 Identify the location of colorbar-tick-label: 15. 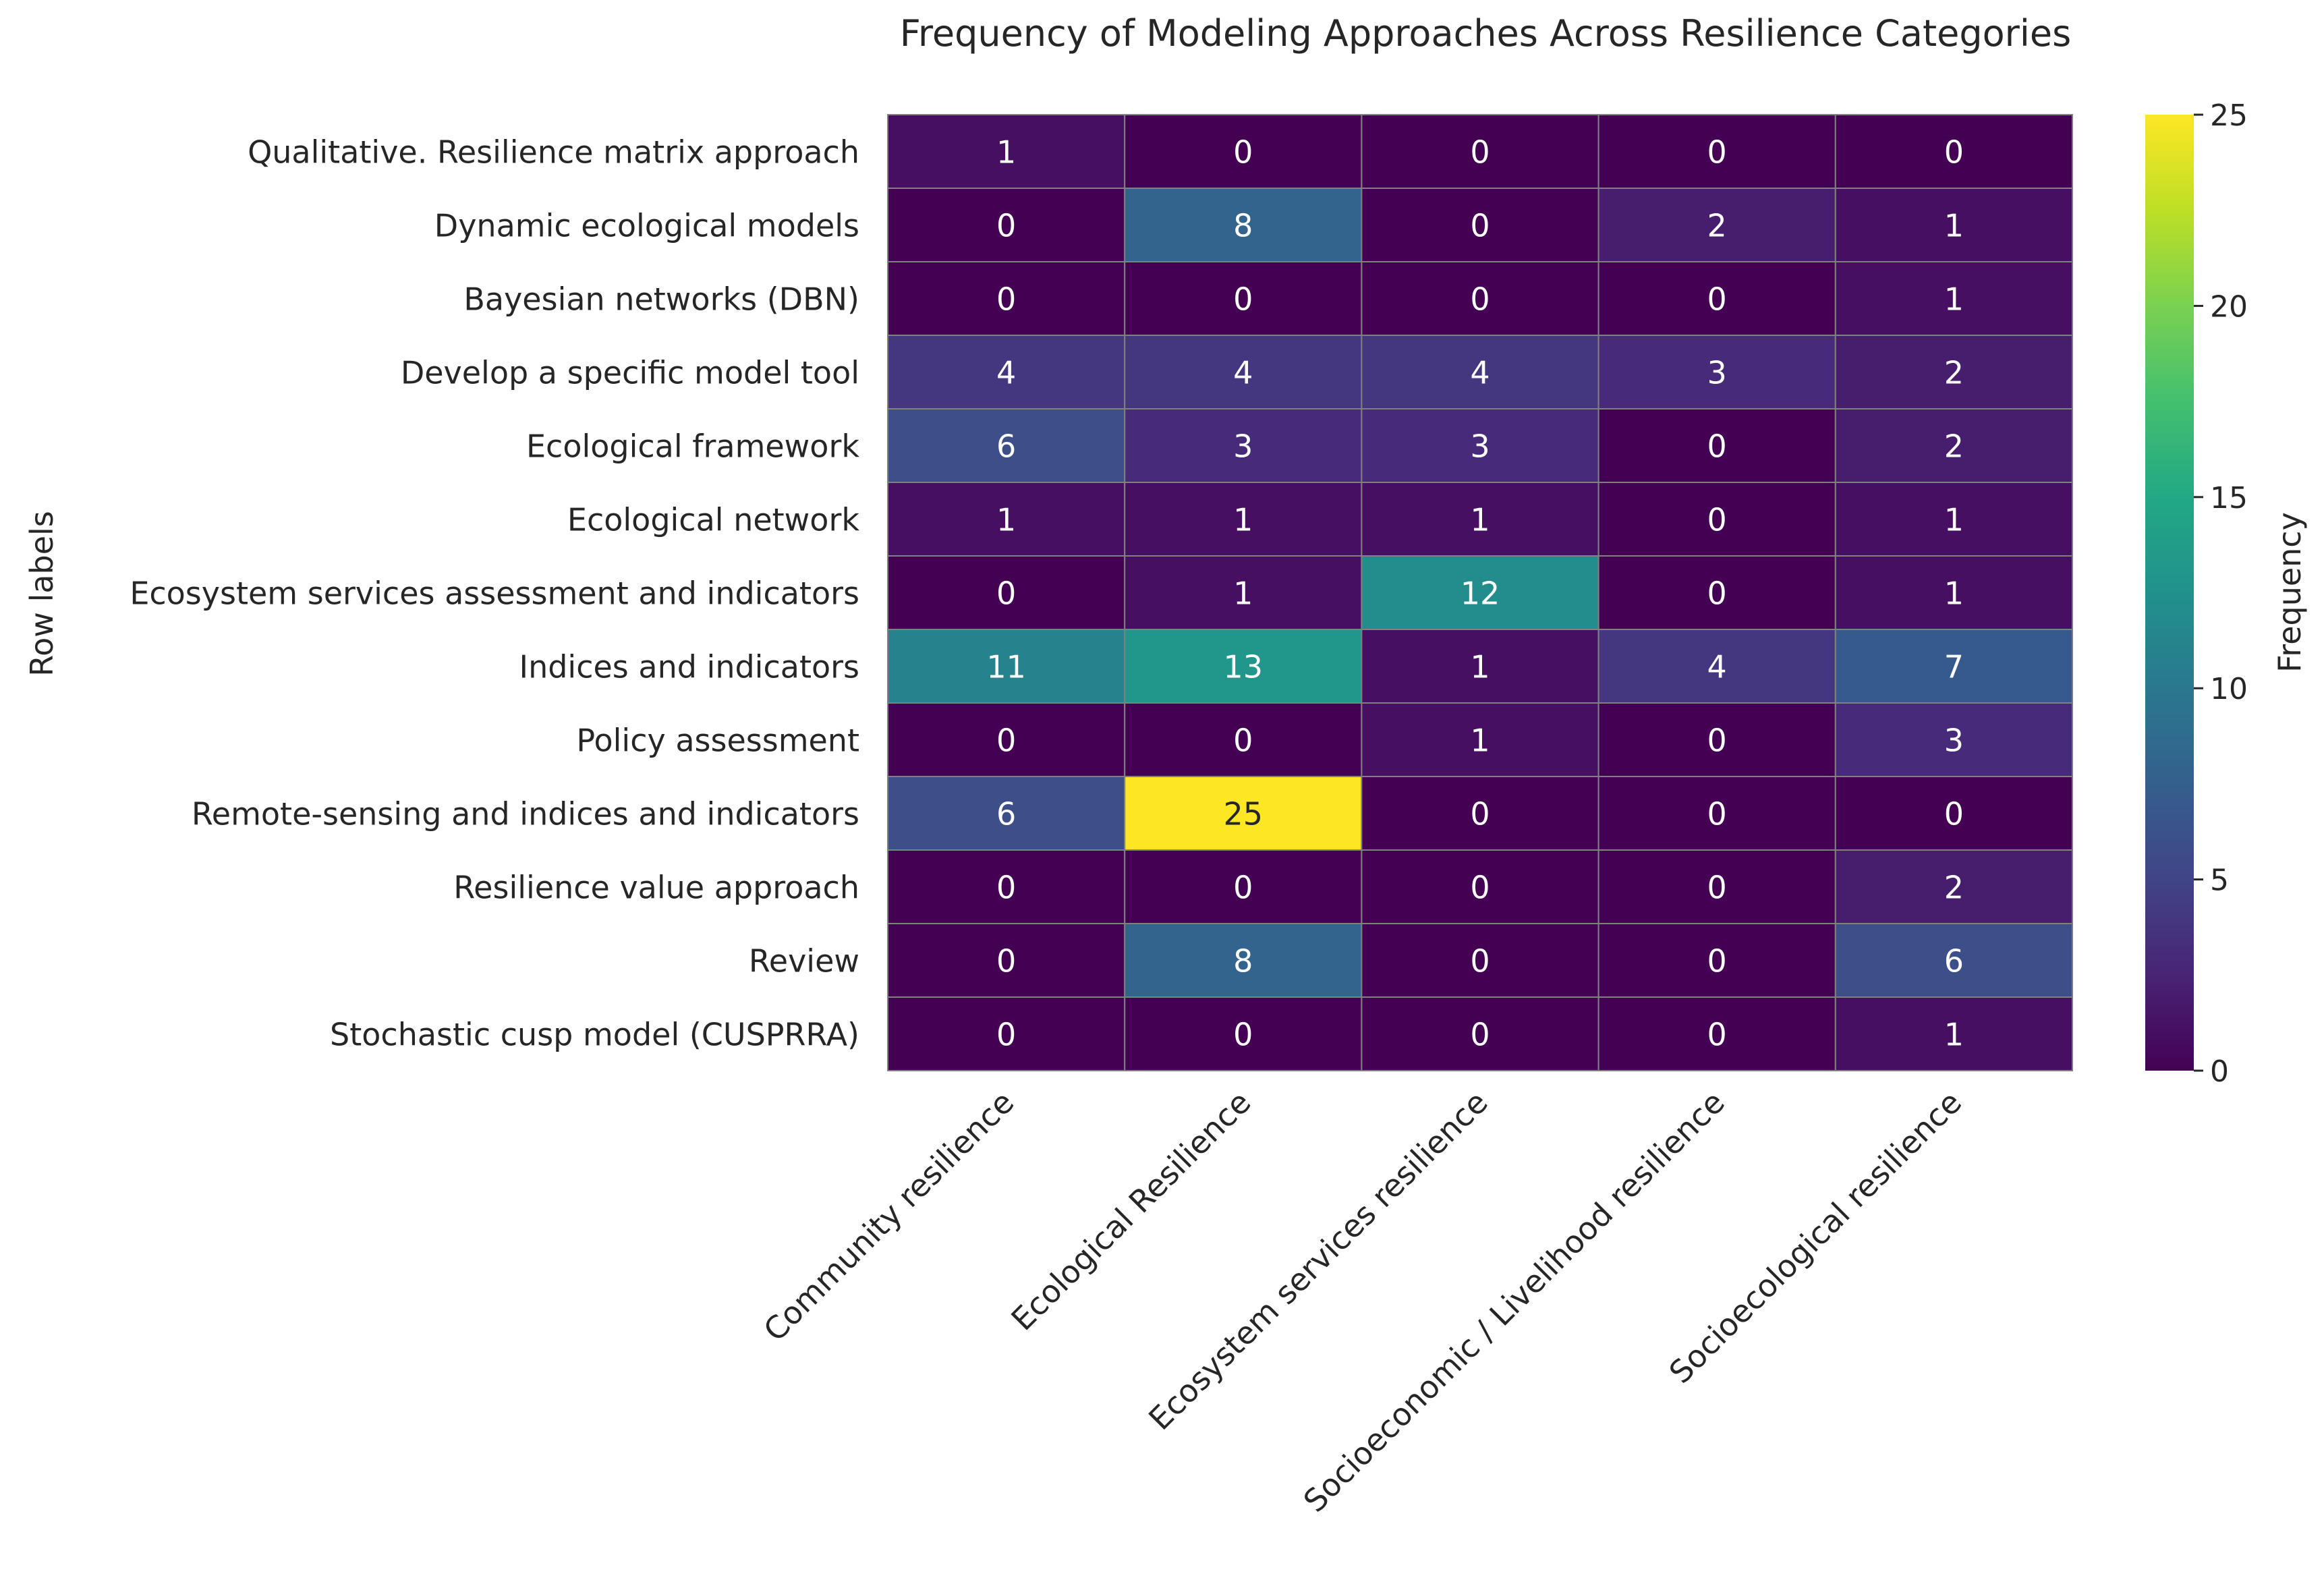
(2229, 498).